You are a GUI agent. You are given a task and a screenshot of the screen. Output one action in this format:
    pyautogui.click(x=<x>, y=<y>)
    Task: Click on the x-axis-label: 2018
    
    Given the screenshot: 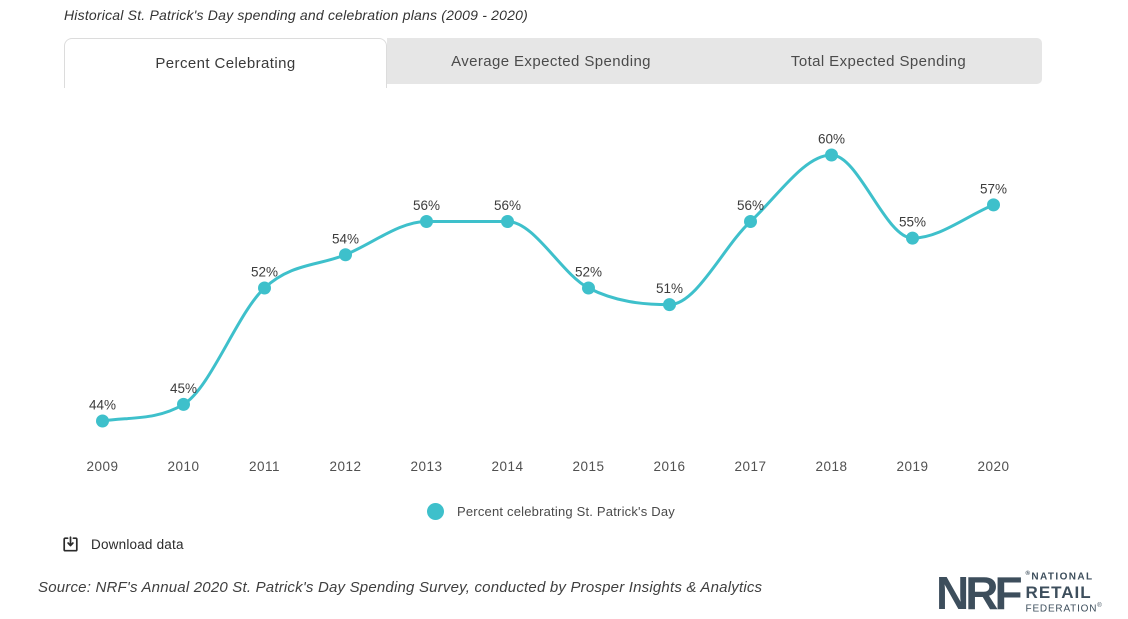 What is the action you would take?
    pyautogui.click(x=831, y=466)
    